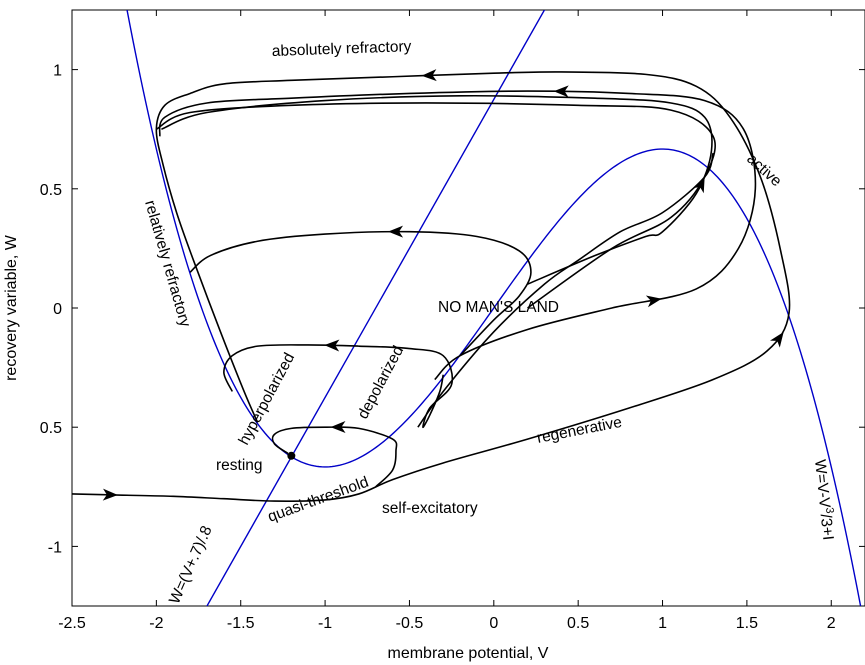  What do you see at coordinates (156, 623) in the screenshot?
I see `x-tick-label: -2` at bounding box center [156, 623].